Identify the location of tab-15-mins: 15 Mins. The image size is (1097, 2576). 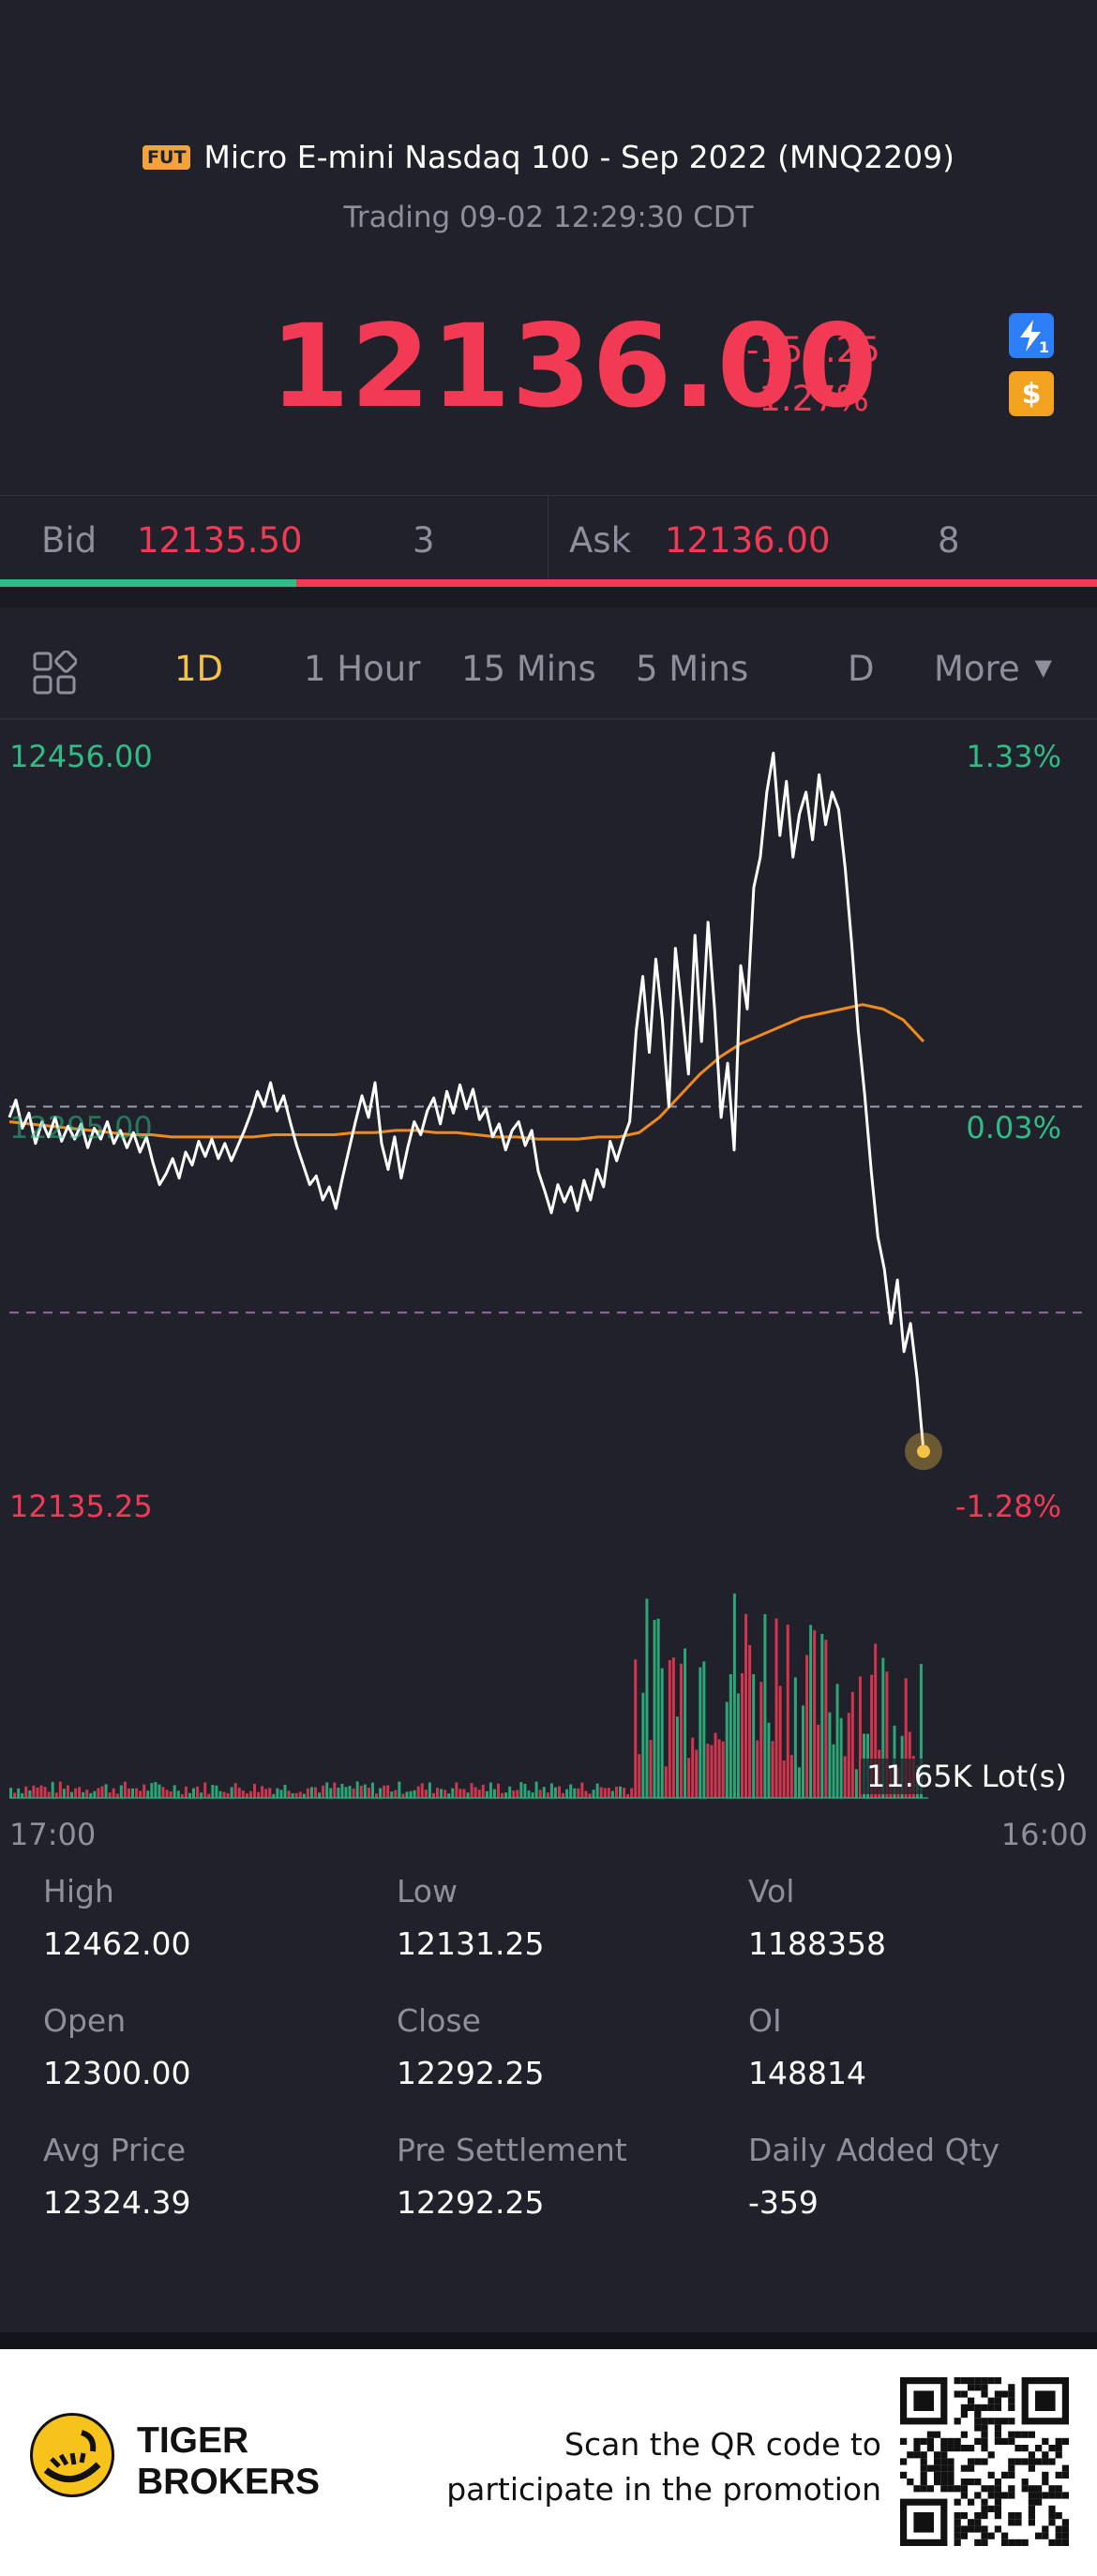
(528, 669).